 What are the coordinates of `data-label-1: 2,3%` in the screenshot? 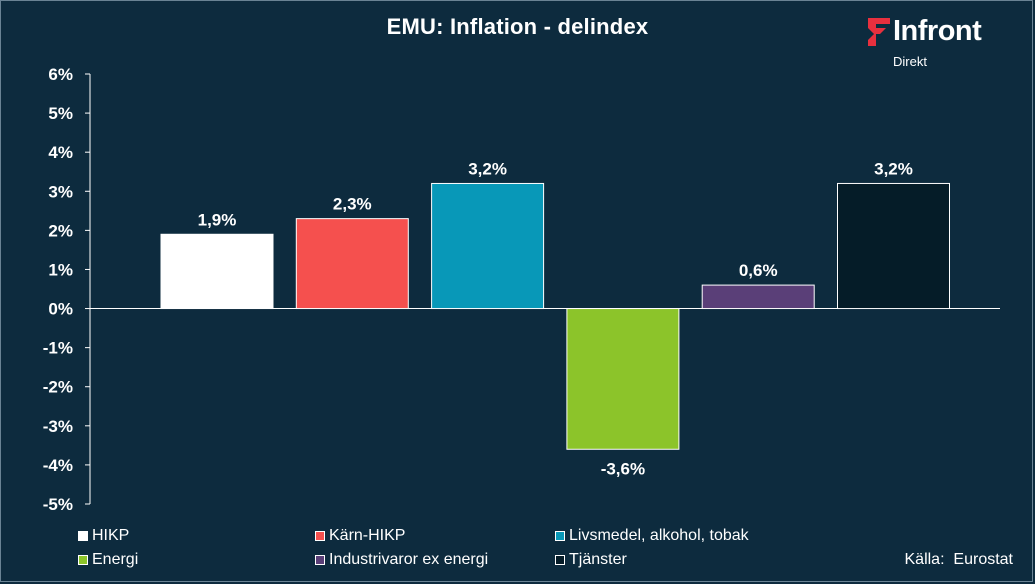 It's located at (352, 204).